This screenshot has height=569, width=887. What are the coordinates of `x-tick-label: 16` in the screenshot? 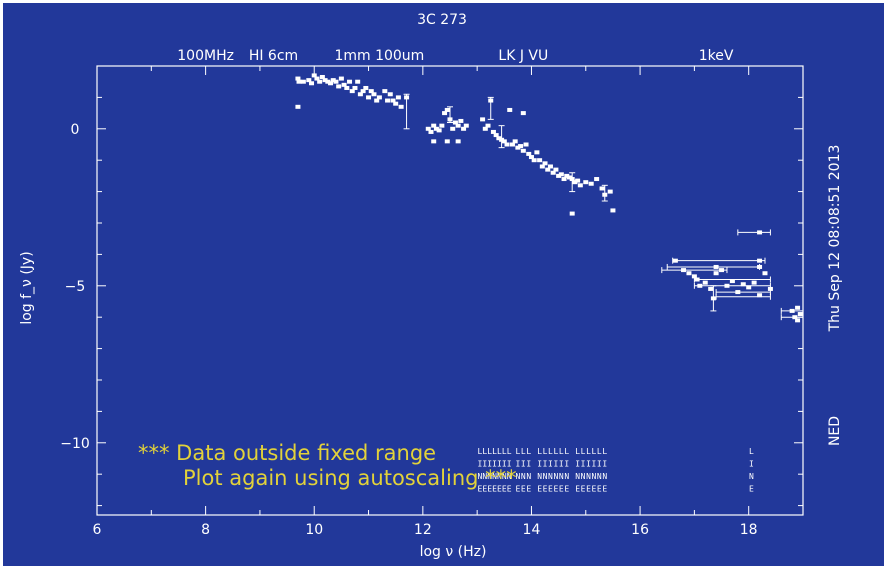 It's located at (640, 530).